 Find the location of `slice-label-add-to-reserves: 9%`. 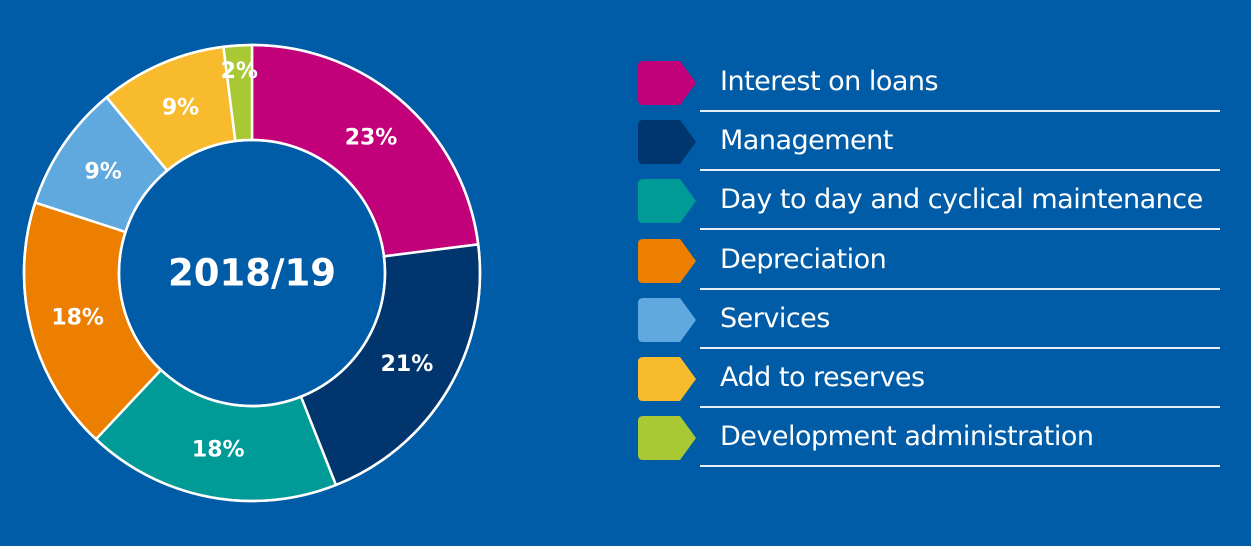

slice-label-add-to-reserves: 9% is located at coordinates (180, 107).